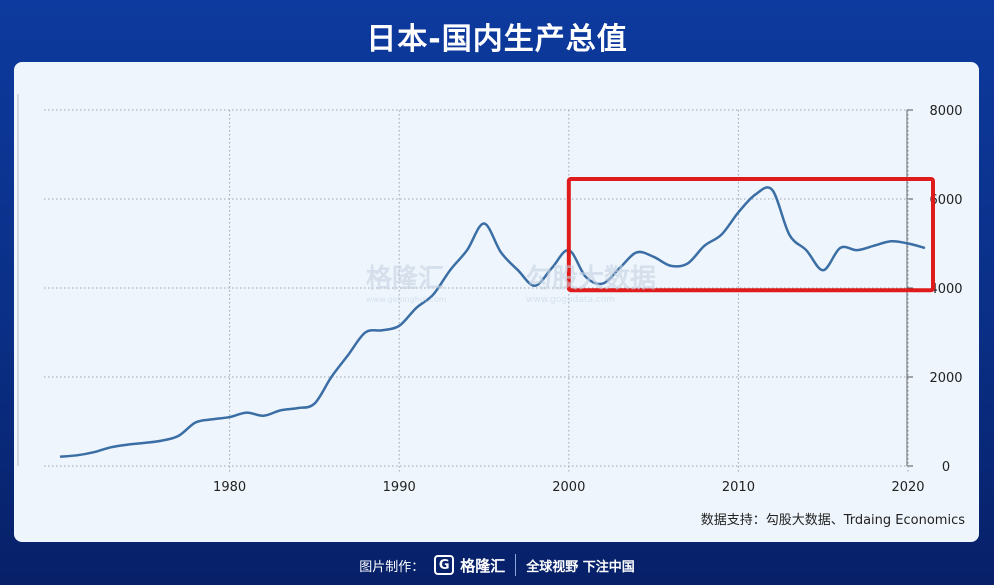 Image resolution: width=994 pixels, height=585 pixels. What do you see at coordinates (392, 567) in the screenshot?
I see `made-by-label: 图片制作：` at bounding box center [392, 567].